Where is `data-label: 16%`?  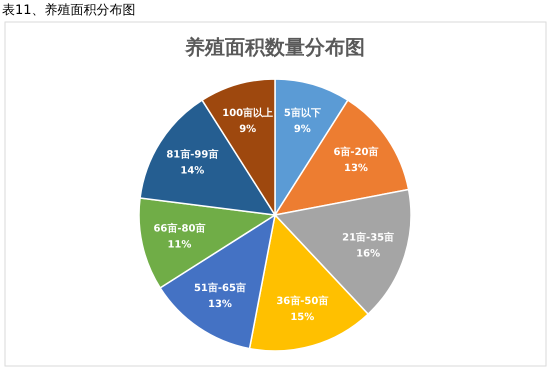
data-label: 16% is located at coordinates (368, 254).